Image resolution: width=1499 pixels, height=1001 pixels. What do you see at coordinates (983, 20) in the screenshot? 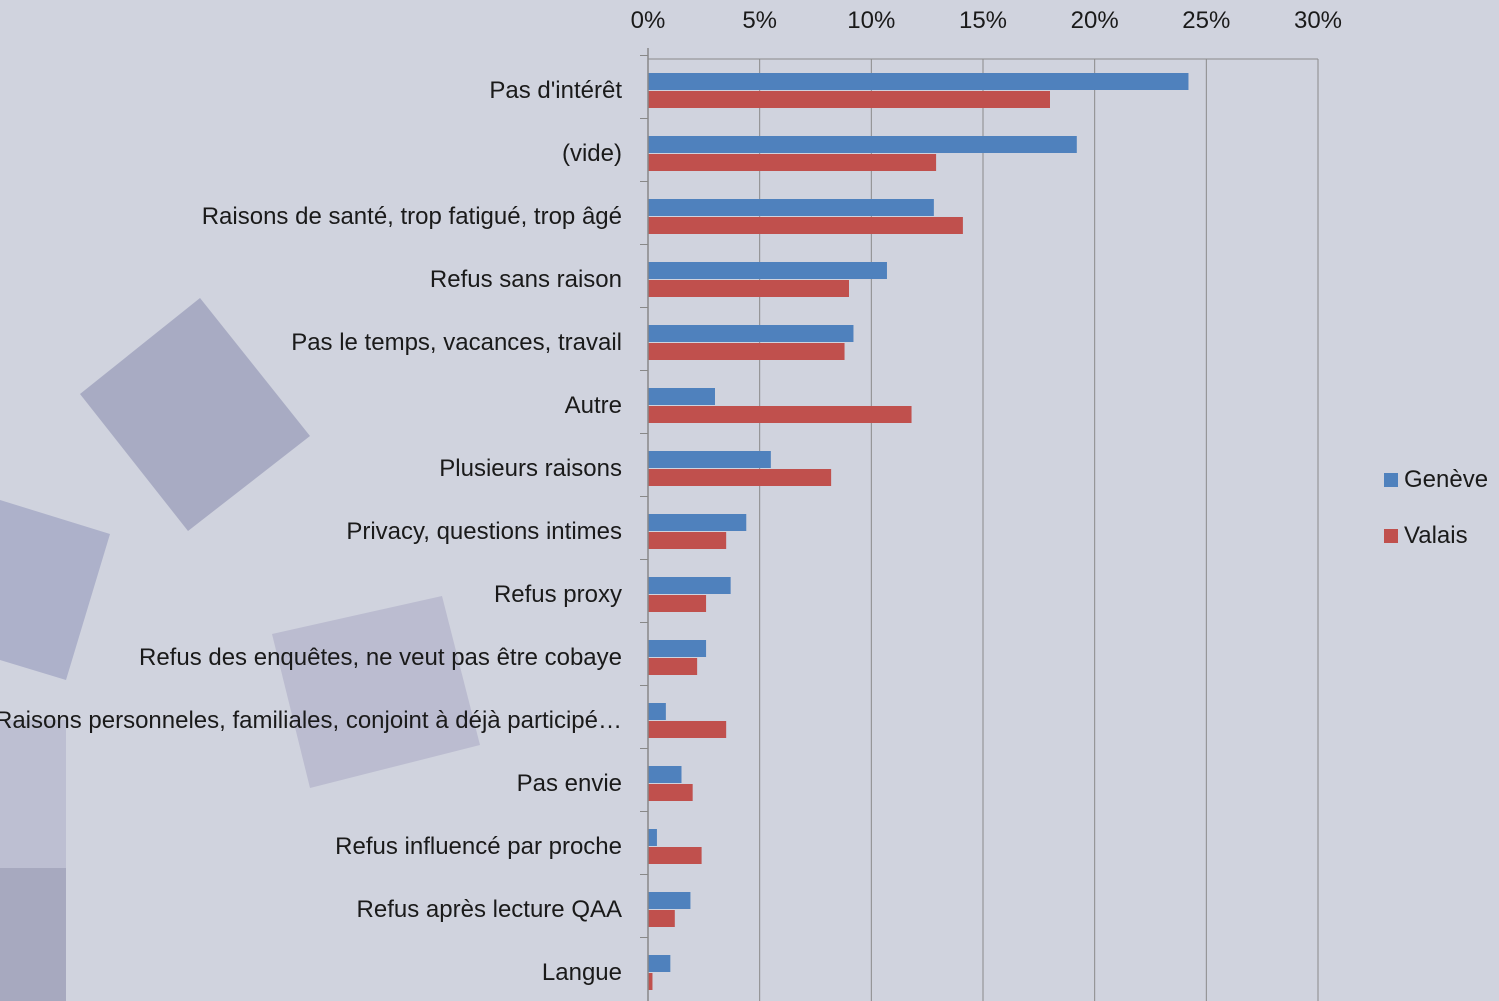
I see `x-tick-label: 15%` at bounding box center [983, 20].